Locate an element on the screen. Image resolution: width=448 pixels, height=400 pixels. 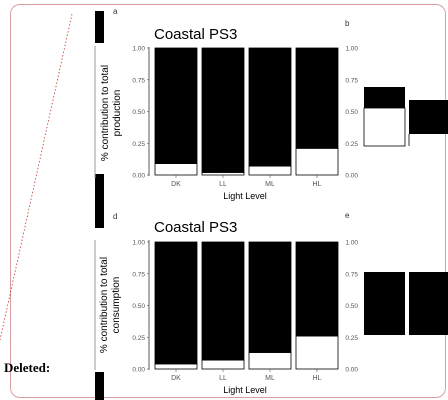
panel-a-xtick-label: HL is located at coordinates (317, 184).